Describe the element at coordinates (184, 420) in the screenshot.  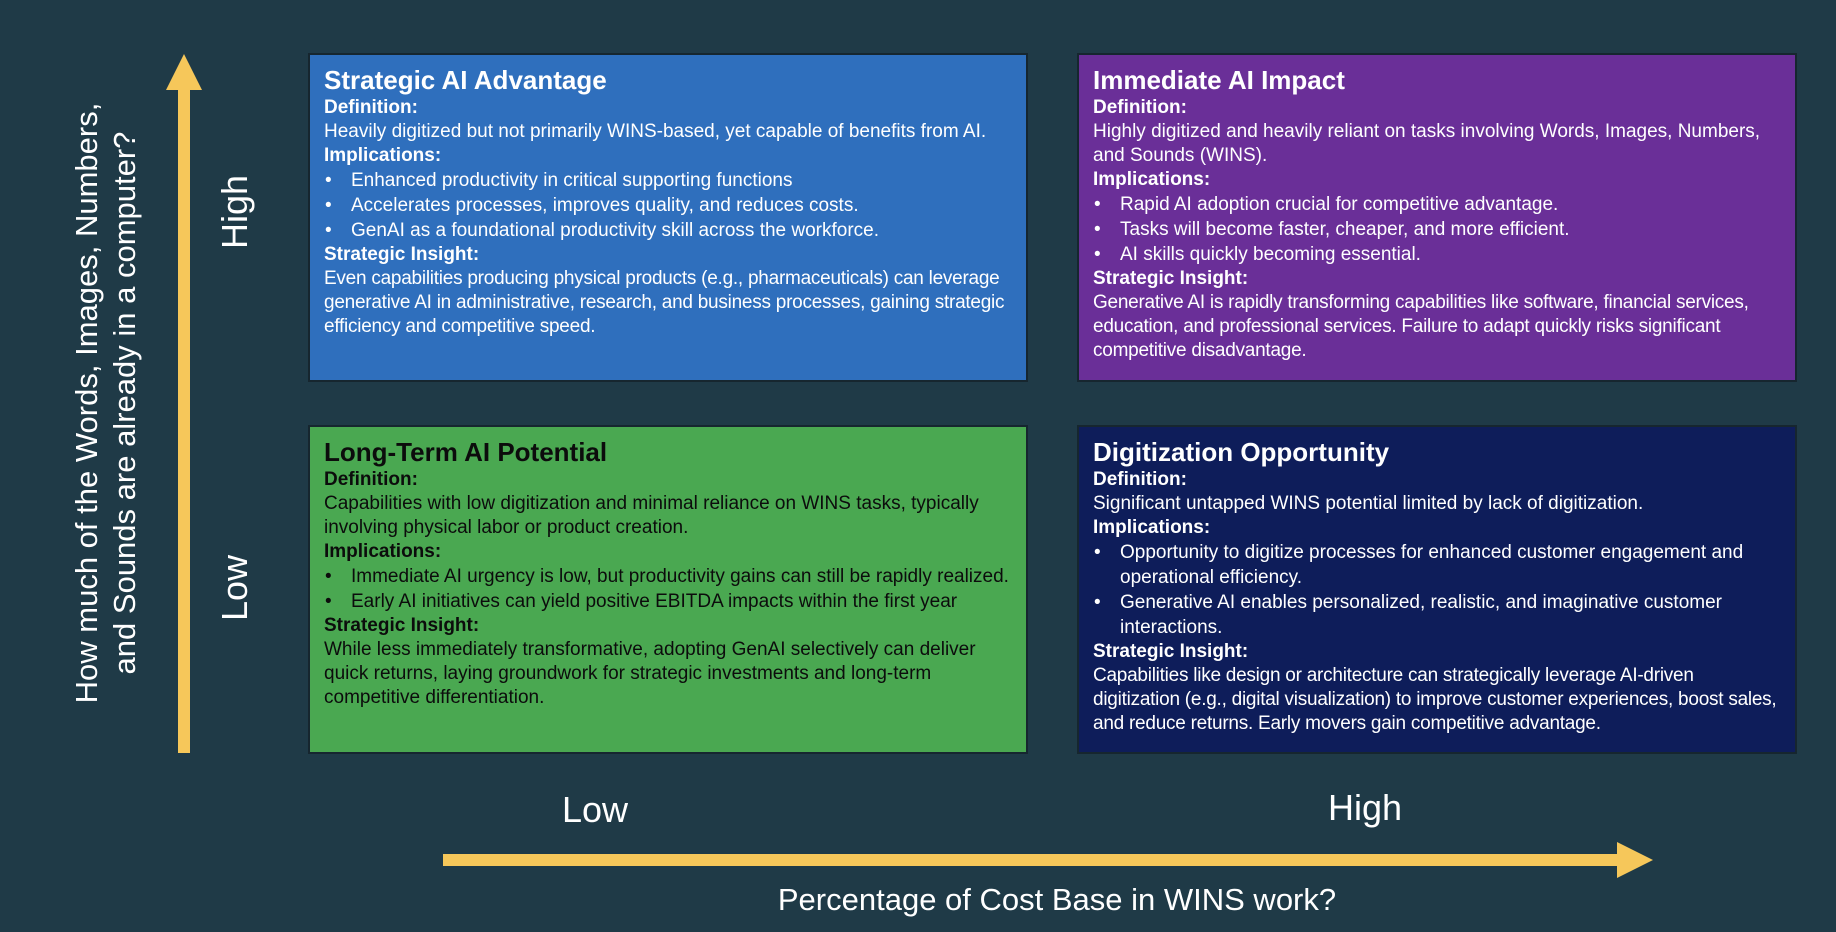
I see `y-axis-arrow` at that location.